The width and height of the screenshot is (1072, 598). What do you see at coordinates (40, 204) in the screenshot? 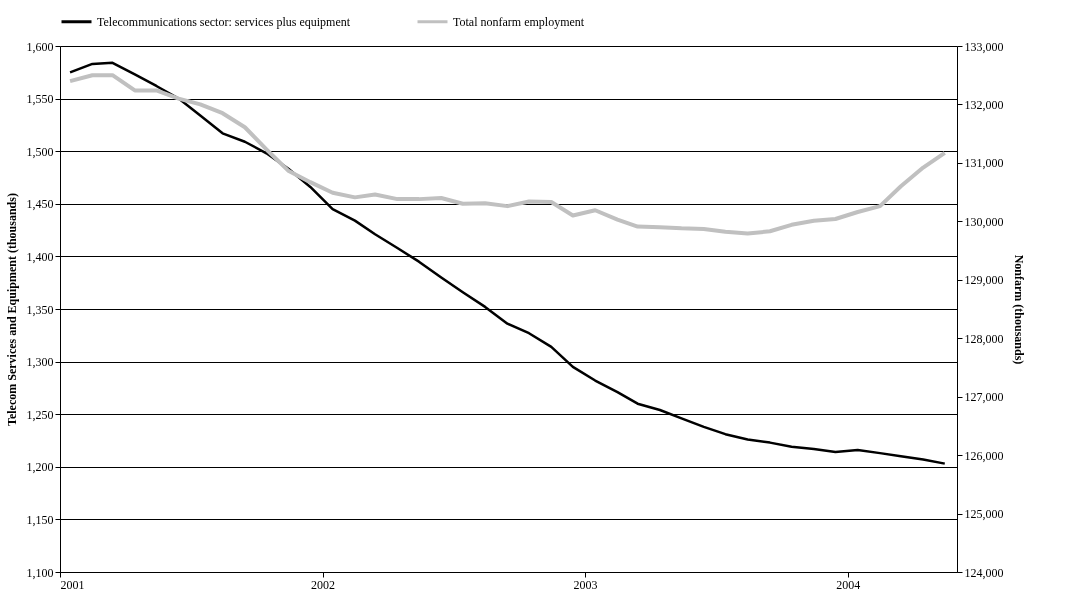
I see `y-tick-label: 1,450` at bounding box center [40, 204].